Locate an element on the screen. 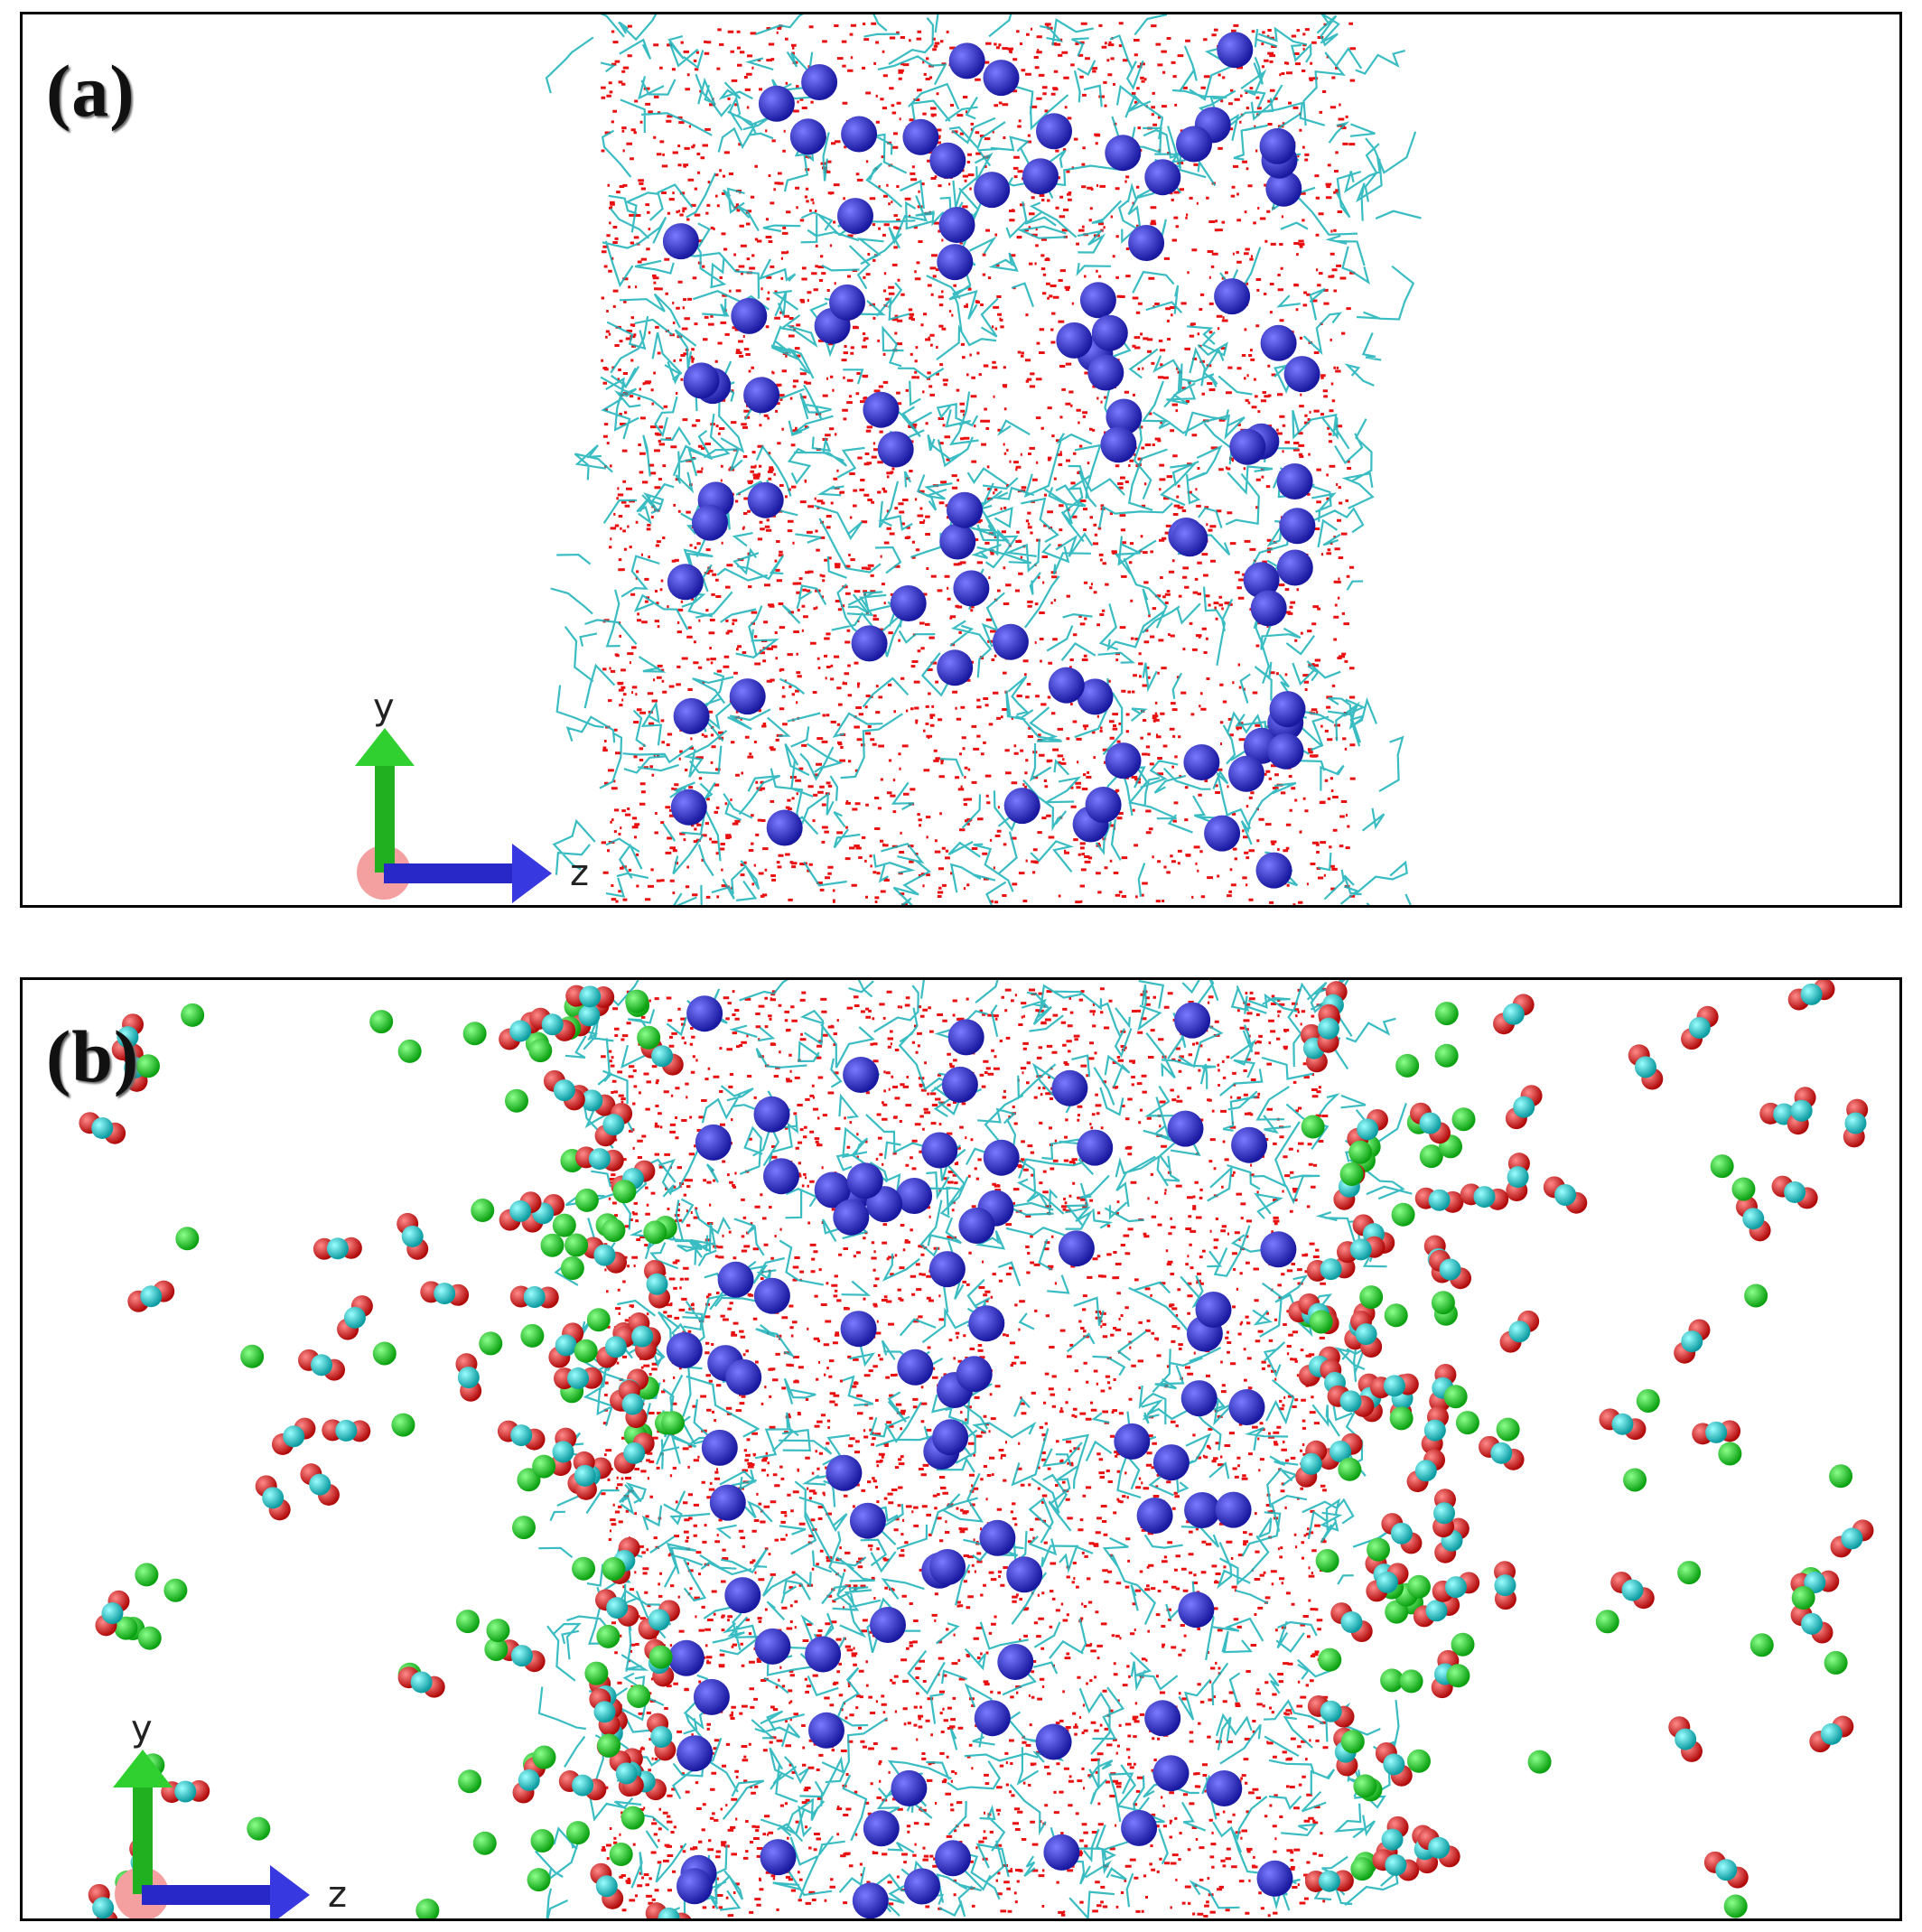 The width and height of the screenshot is (1922, 1932). panel-label-a: (a) is located at coordinates (90, 91).